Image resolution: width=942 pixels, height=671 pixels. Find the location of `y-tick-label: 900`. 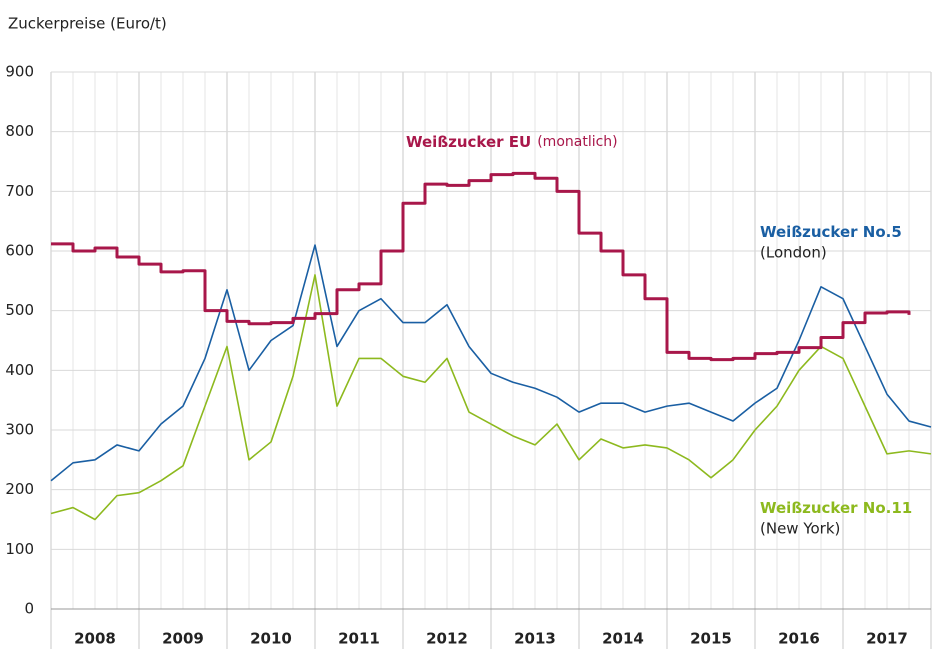

y-tick-label: 900 is located at coordinates (19, 72).